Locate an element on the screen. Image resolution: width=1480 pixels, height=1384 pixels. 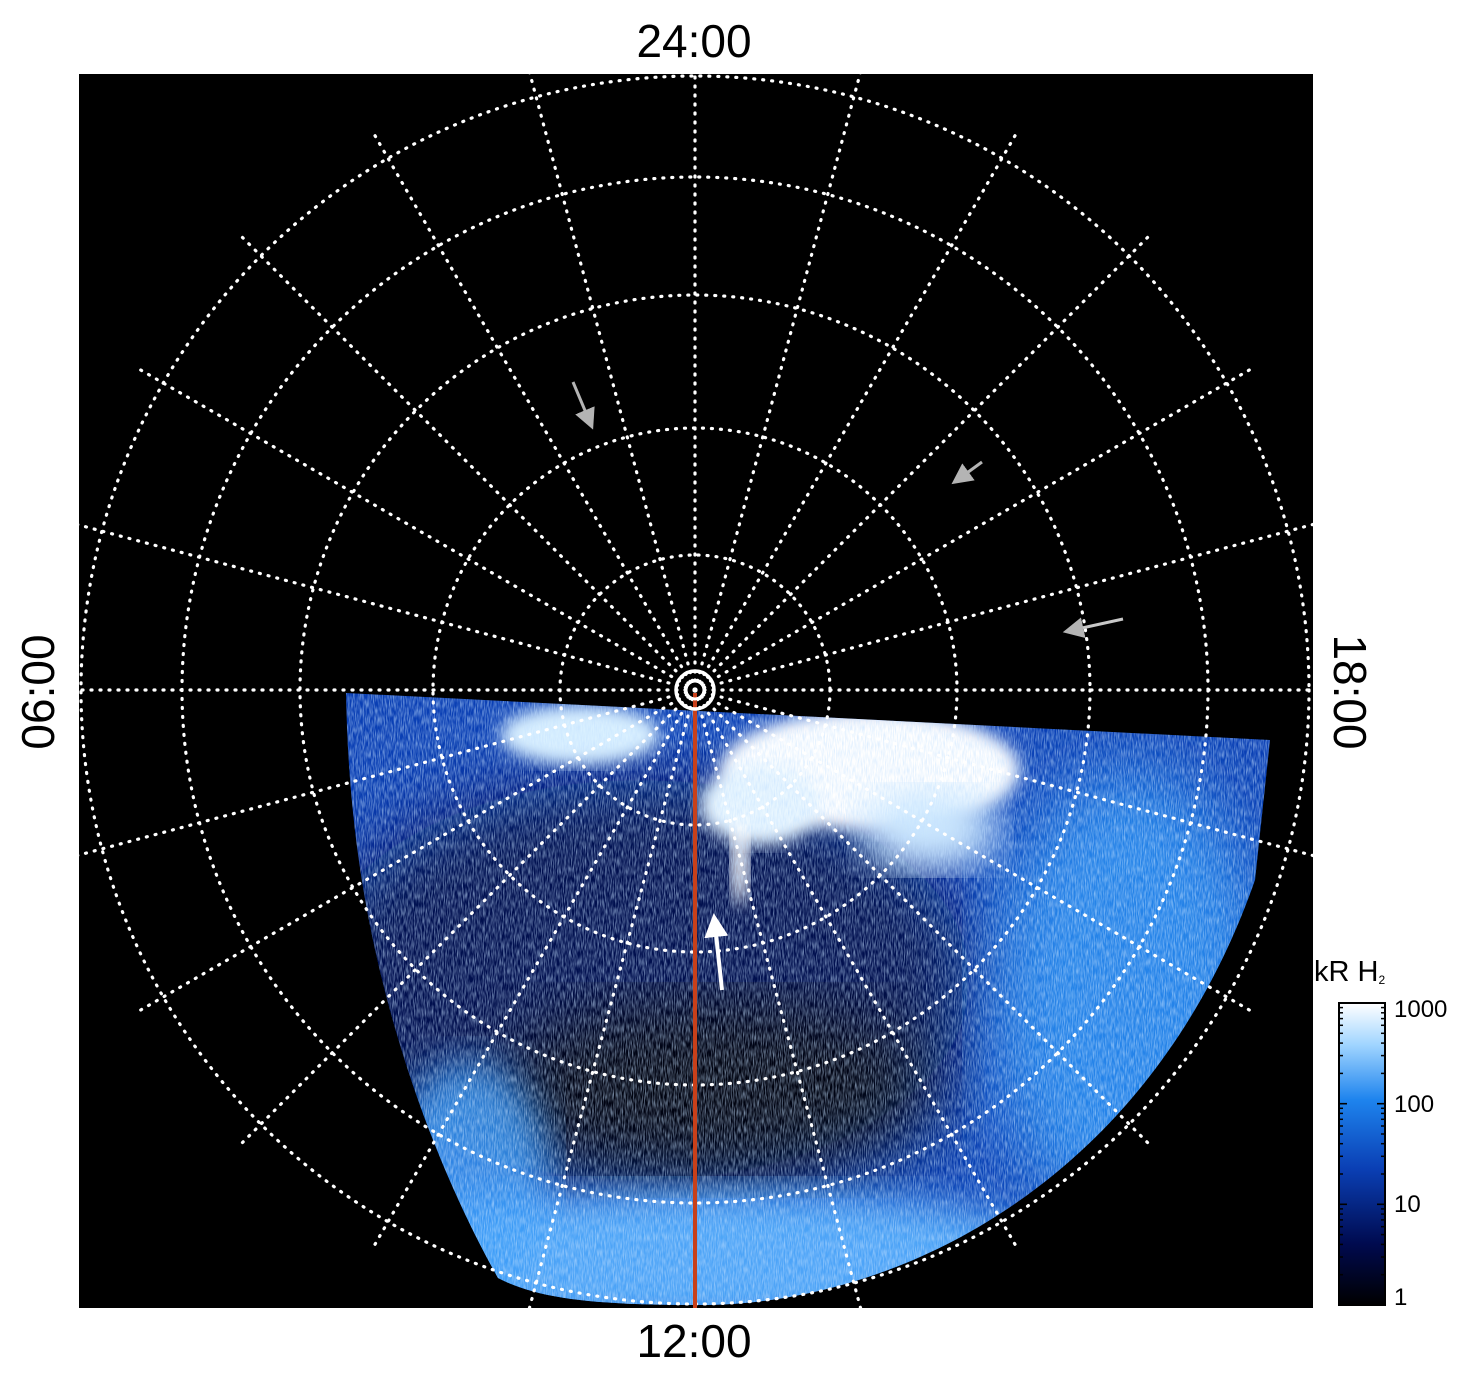
colorbar is located at coordinates (1362, 1154).